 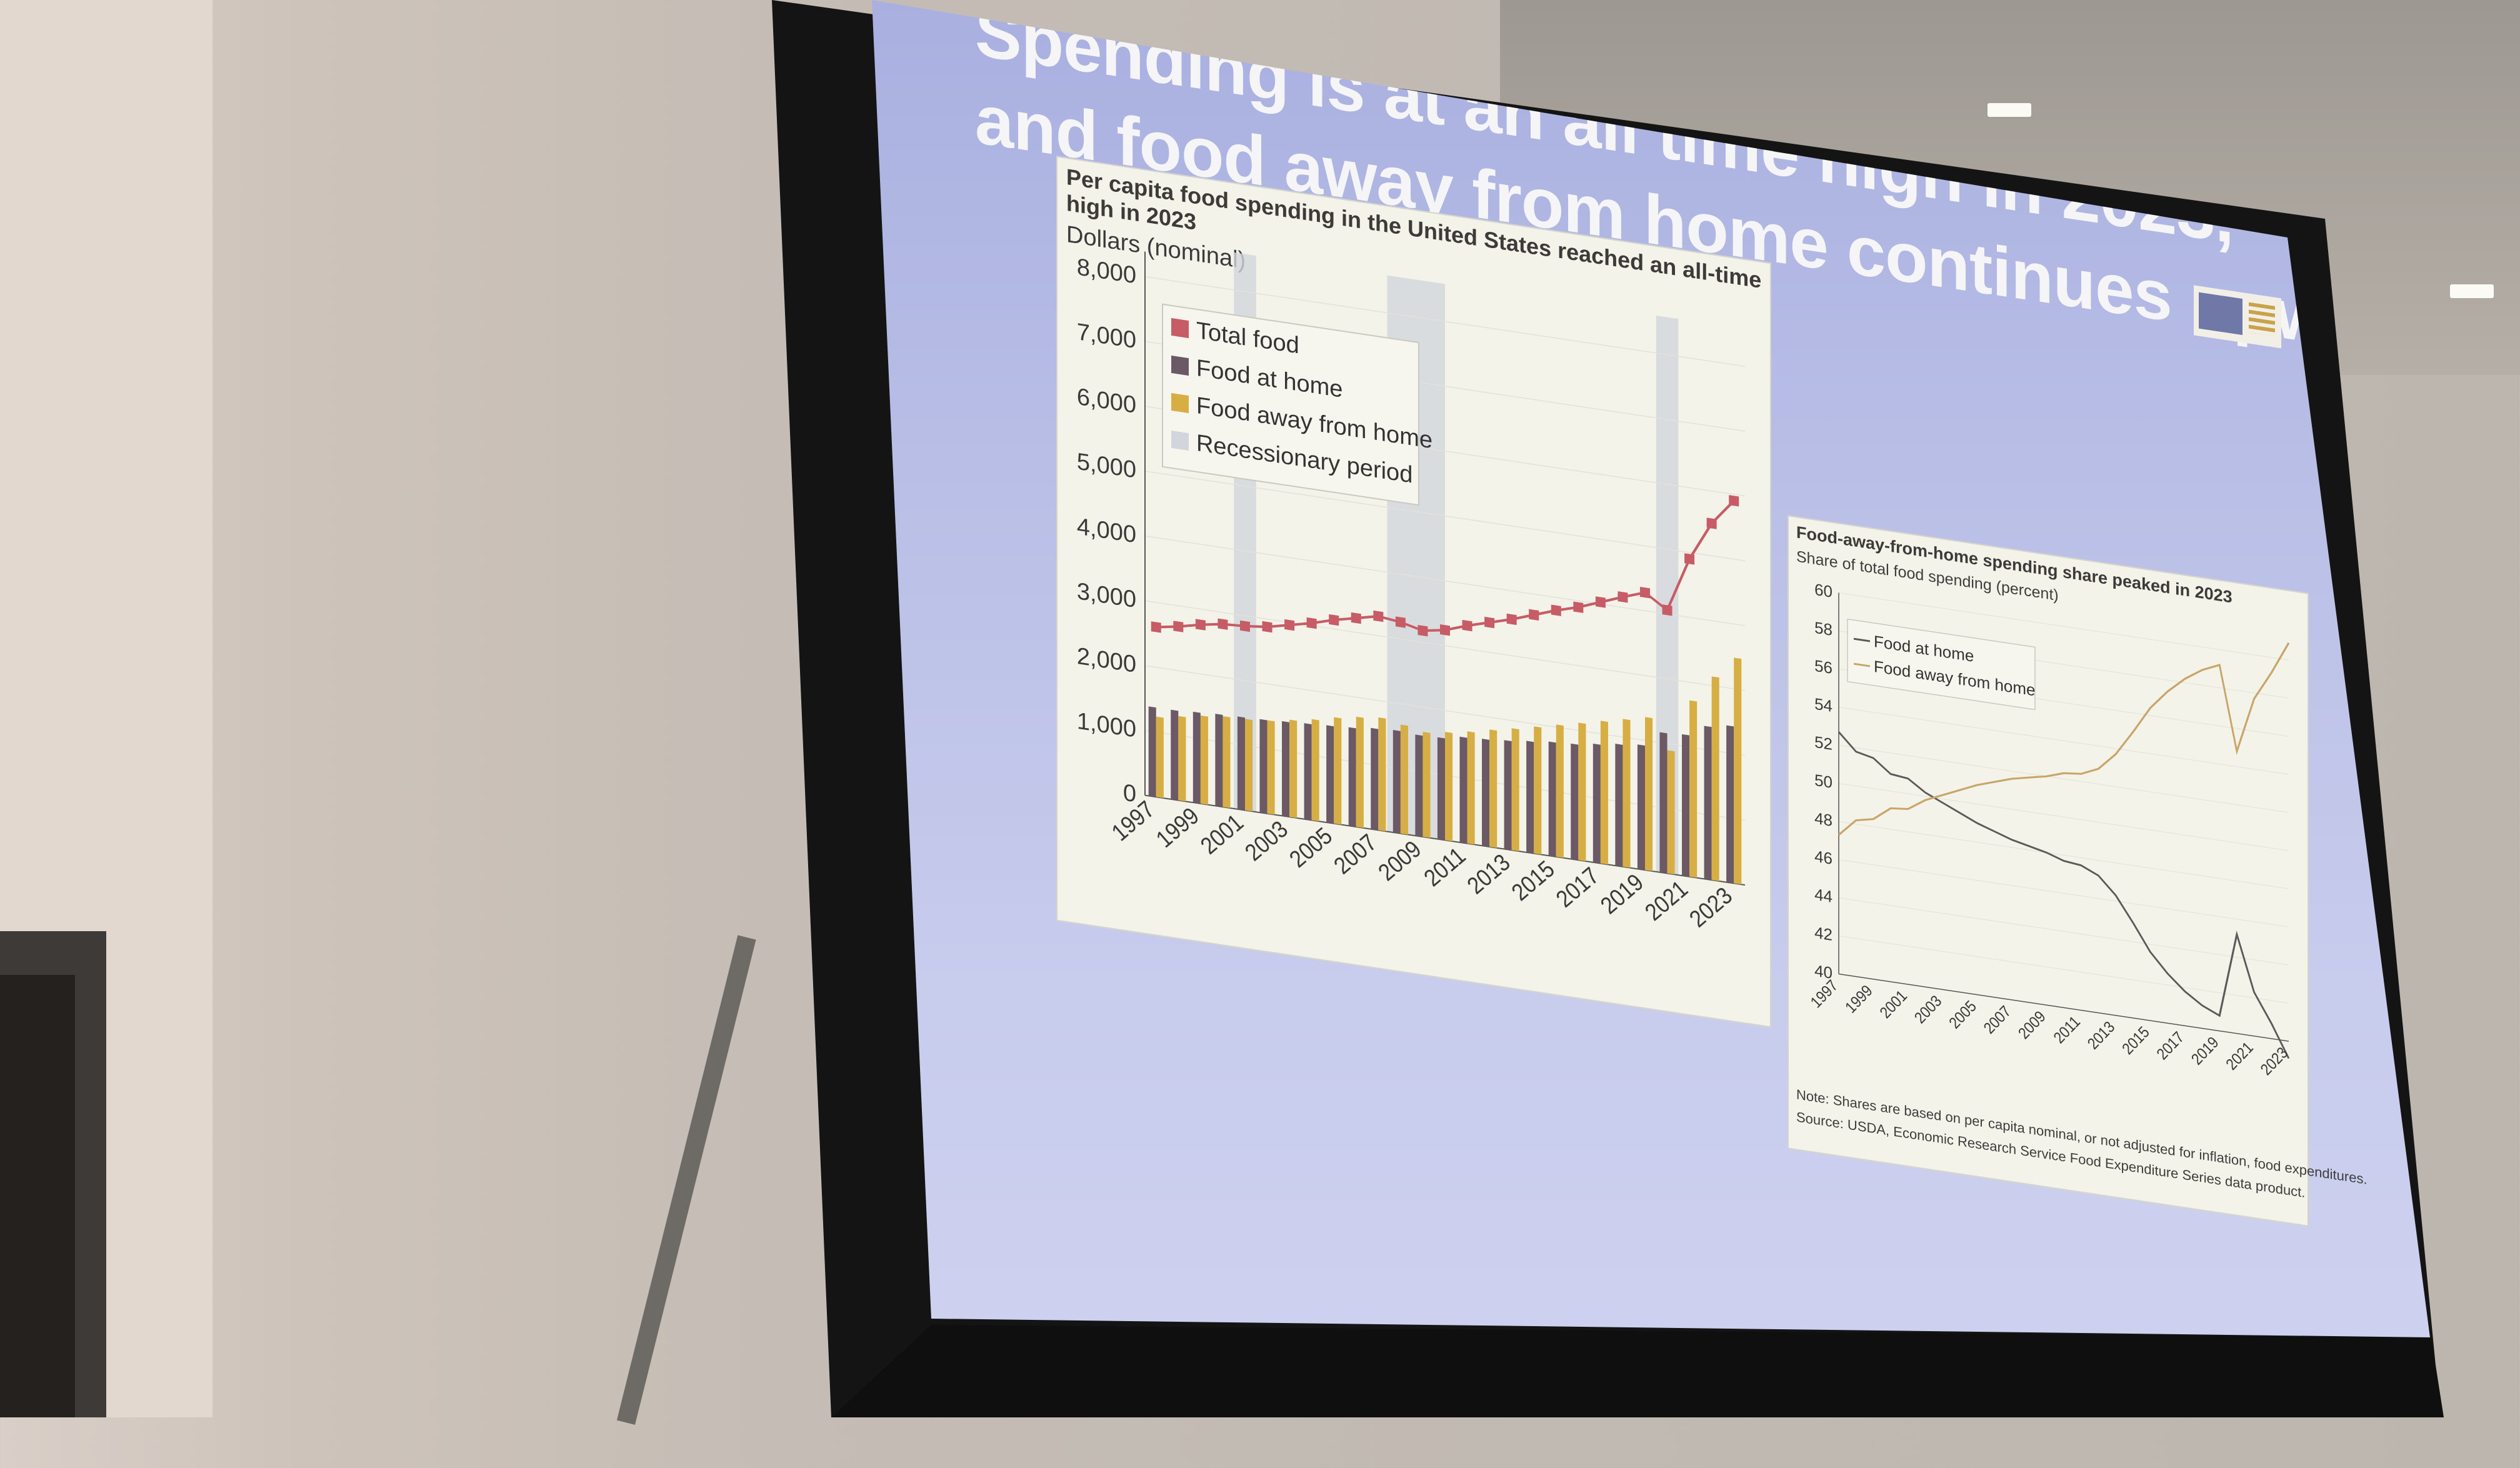 I want to click on y-tick-label: 56, so click(x=1823, y=666).